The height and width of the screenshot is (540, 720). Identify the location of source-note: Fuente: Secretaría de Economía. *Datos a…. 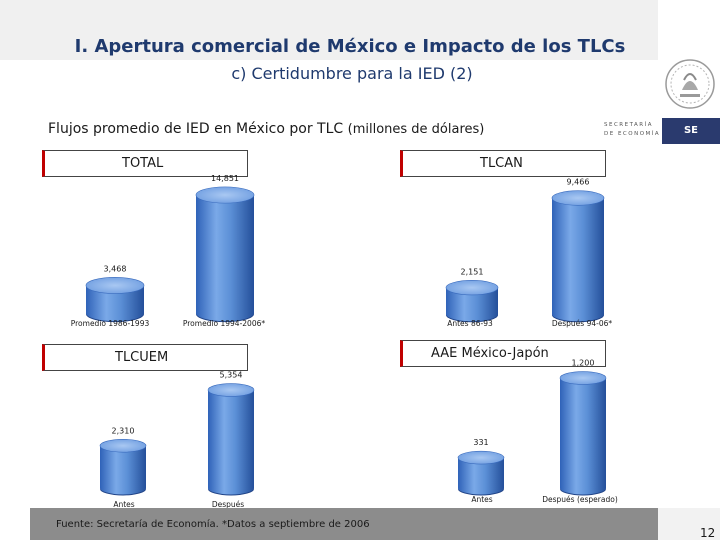
(213, 524).